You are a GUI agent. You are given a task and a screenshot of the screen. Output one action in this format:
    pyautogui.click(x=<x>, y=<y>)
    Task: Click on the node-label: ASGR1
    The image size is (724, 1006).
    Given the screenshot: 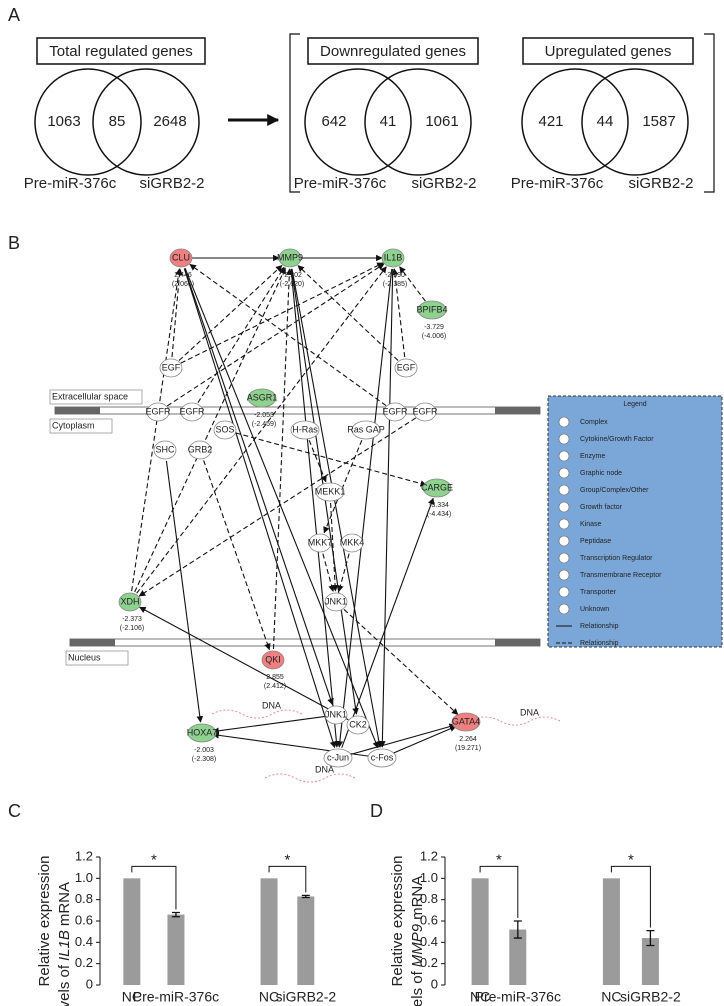 What is the action you would take?
    pyautogui.click(x=262, y=397)
    